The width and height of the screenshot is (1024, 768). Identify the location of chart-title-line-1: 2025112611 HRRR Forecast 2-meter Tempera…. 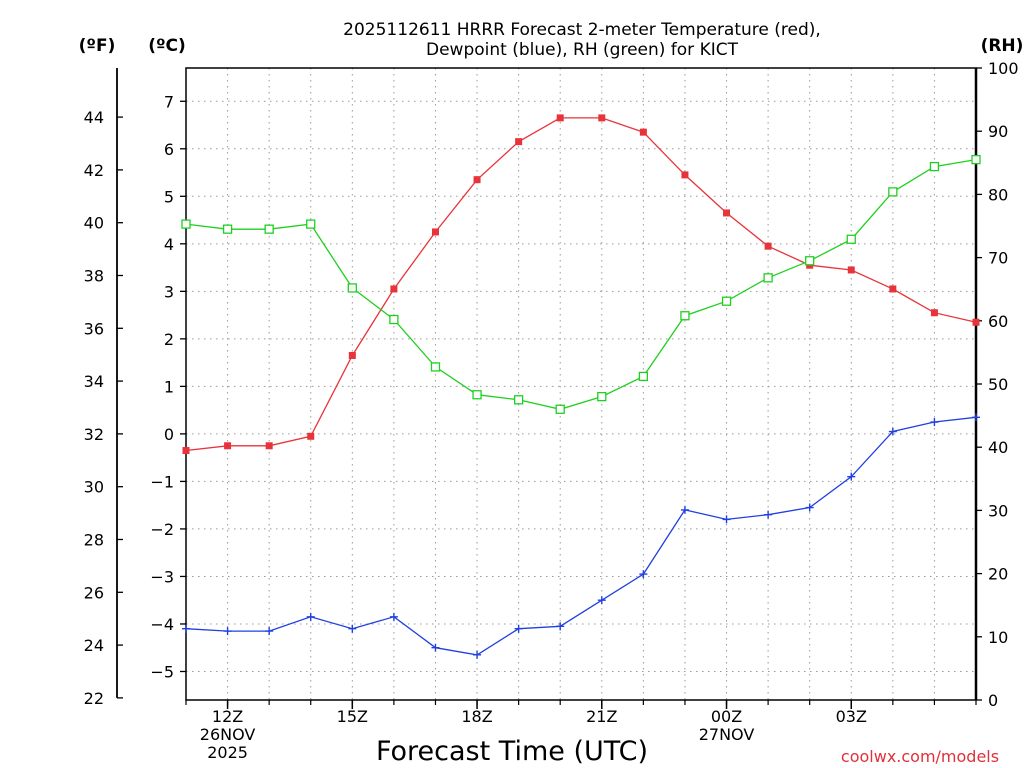
(582, 30).